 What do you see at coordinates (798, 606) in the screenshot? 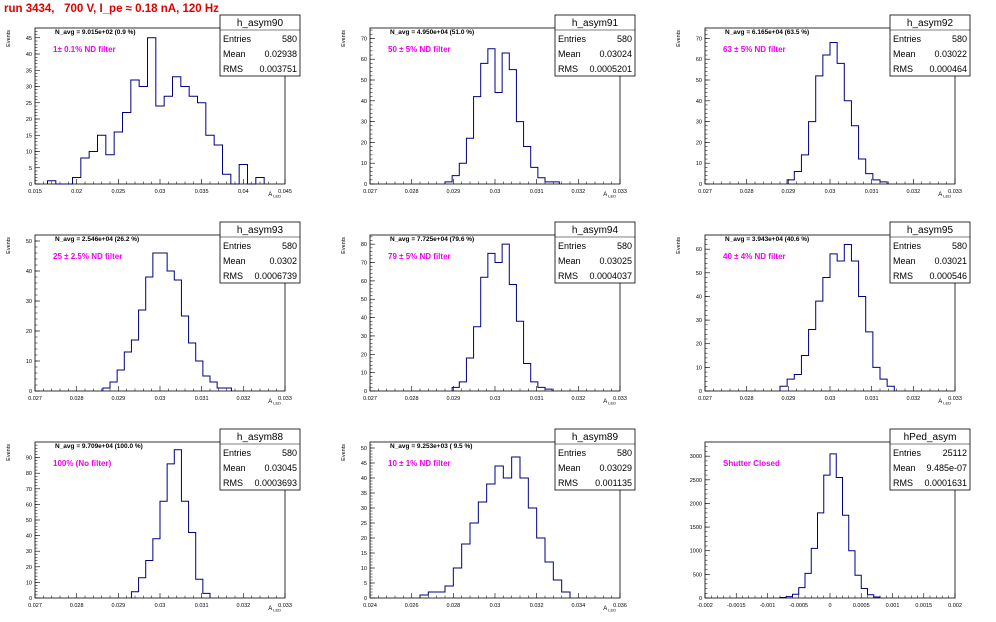
I see `x-tick-label: -0.0005` at bounding box center [798, 606].